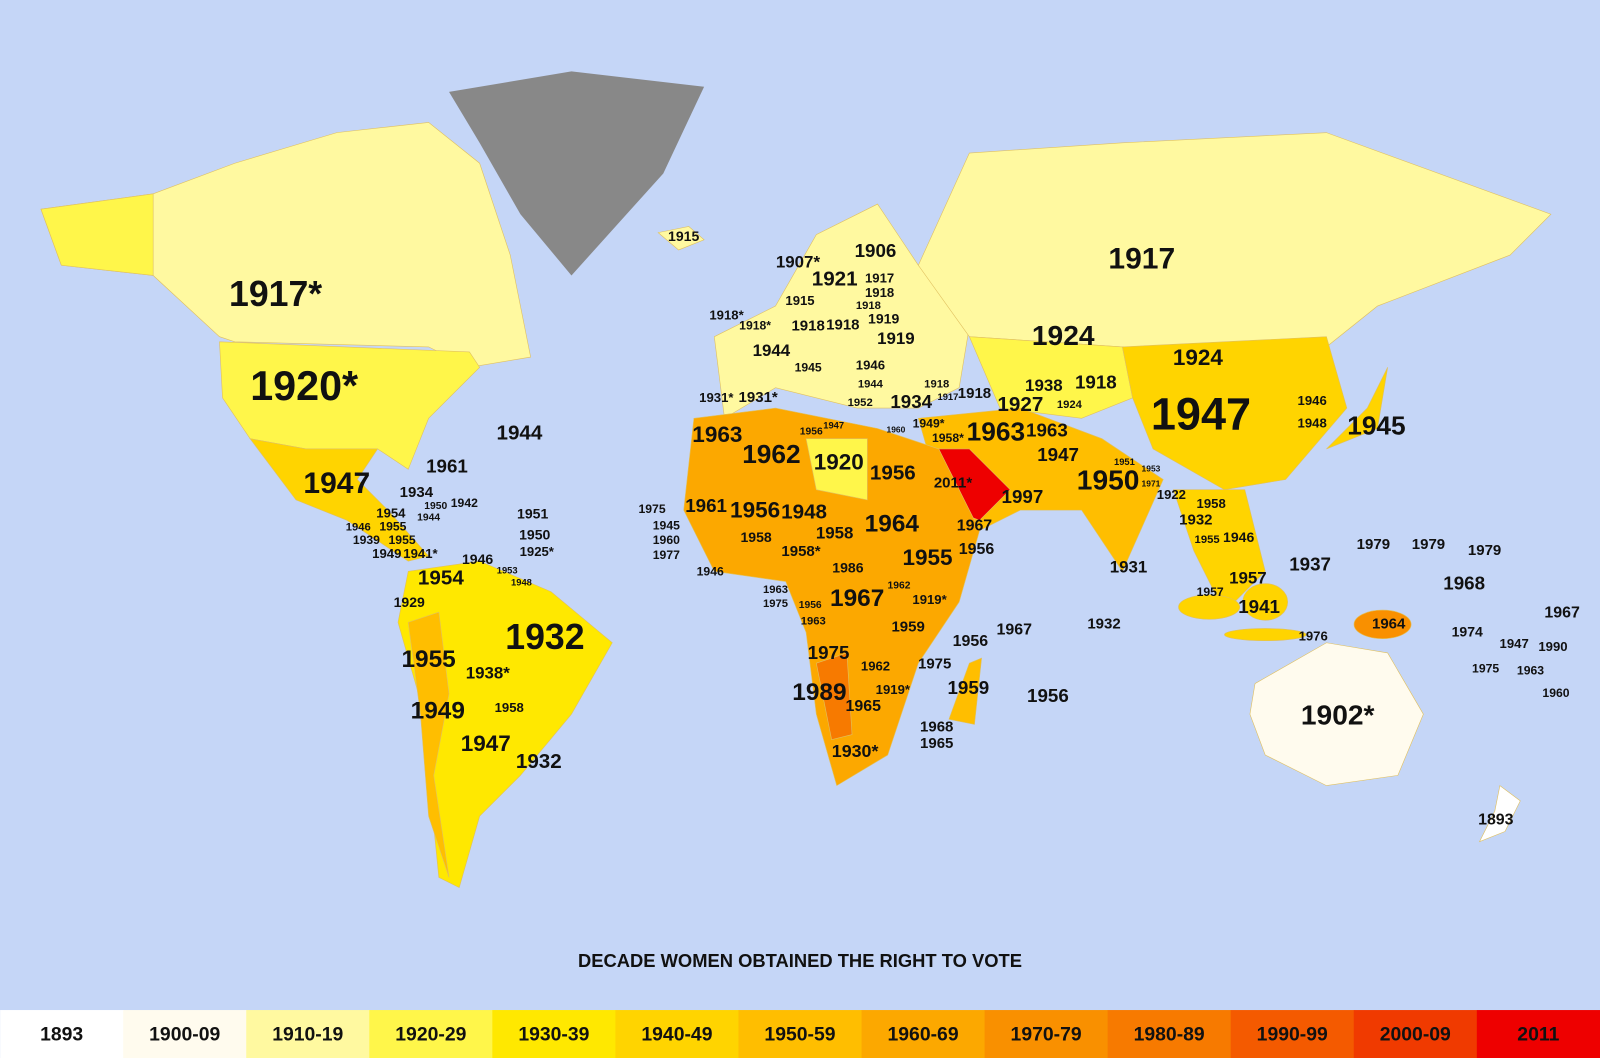  I want to click on europe, so click(841, 311).